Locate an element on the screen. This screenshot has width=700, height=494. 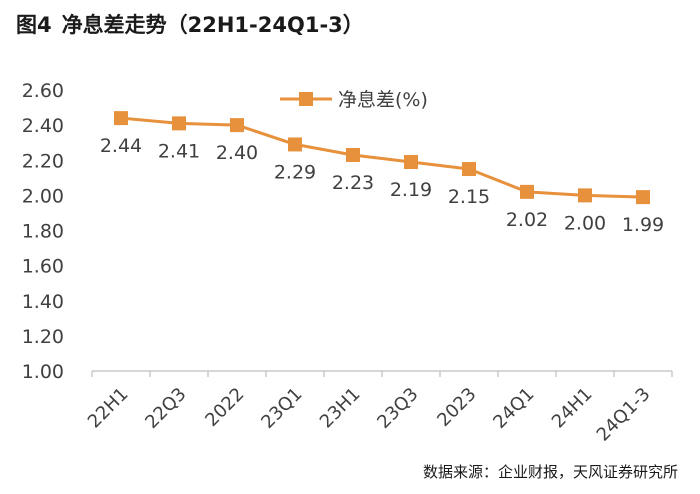
series-markers is located at coordinates (382, 158).